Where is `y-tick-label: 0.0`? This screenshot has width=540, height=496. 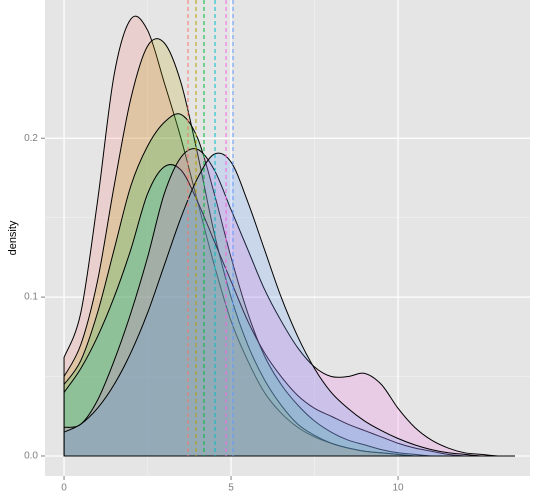
y-tick-label: 0.0 is located at coordinates (31, 456).